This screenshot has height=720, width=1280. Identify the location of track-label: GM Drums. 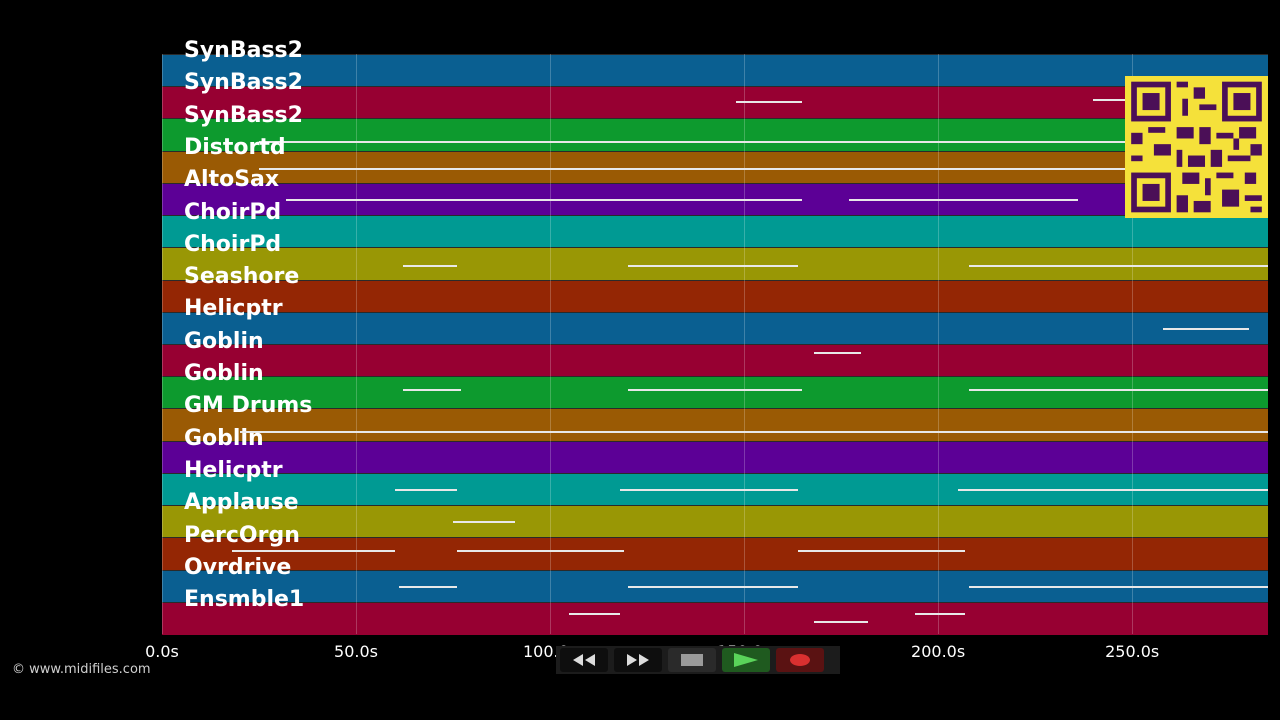
(248, 406).